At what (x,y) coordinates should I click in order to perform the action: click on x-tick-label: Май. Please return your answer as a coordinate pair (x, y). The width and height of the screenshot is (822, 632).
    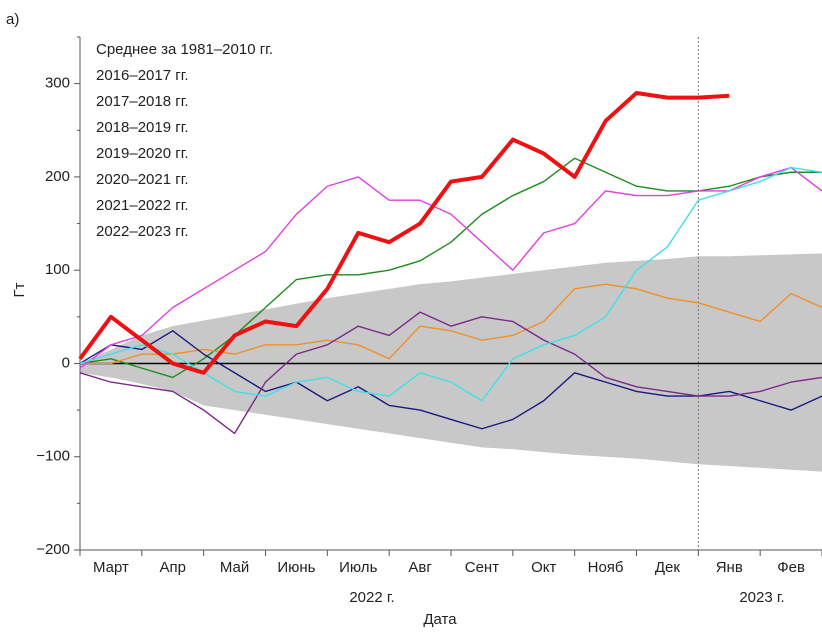
    Looking at the image, I should click on (234, 567).